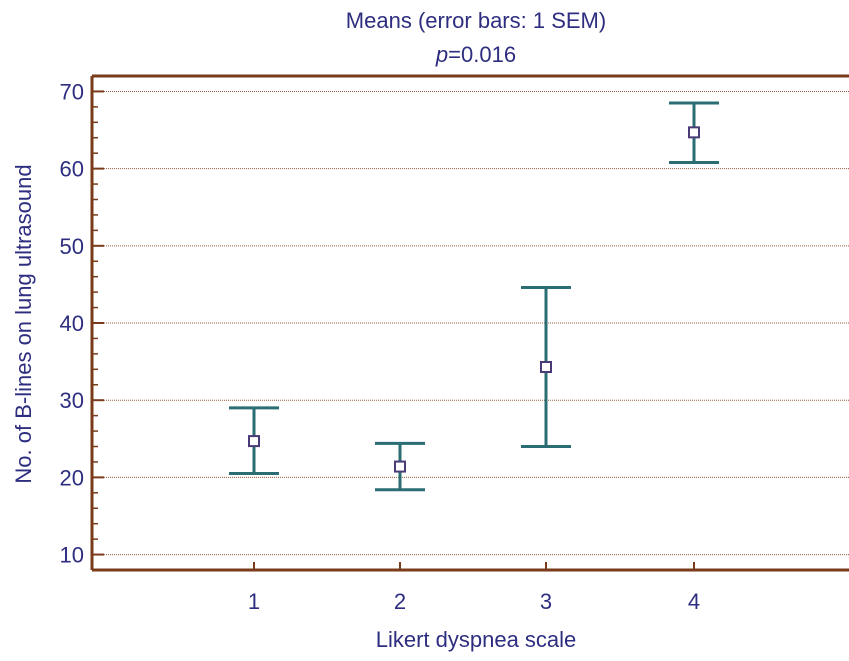  I want to click on x-tick-label: 3, so click(546, 601).